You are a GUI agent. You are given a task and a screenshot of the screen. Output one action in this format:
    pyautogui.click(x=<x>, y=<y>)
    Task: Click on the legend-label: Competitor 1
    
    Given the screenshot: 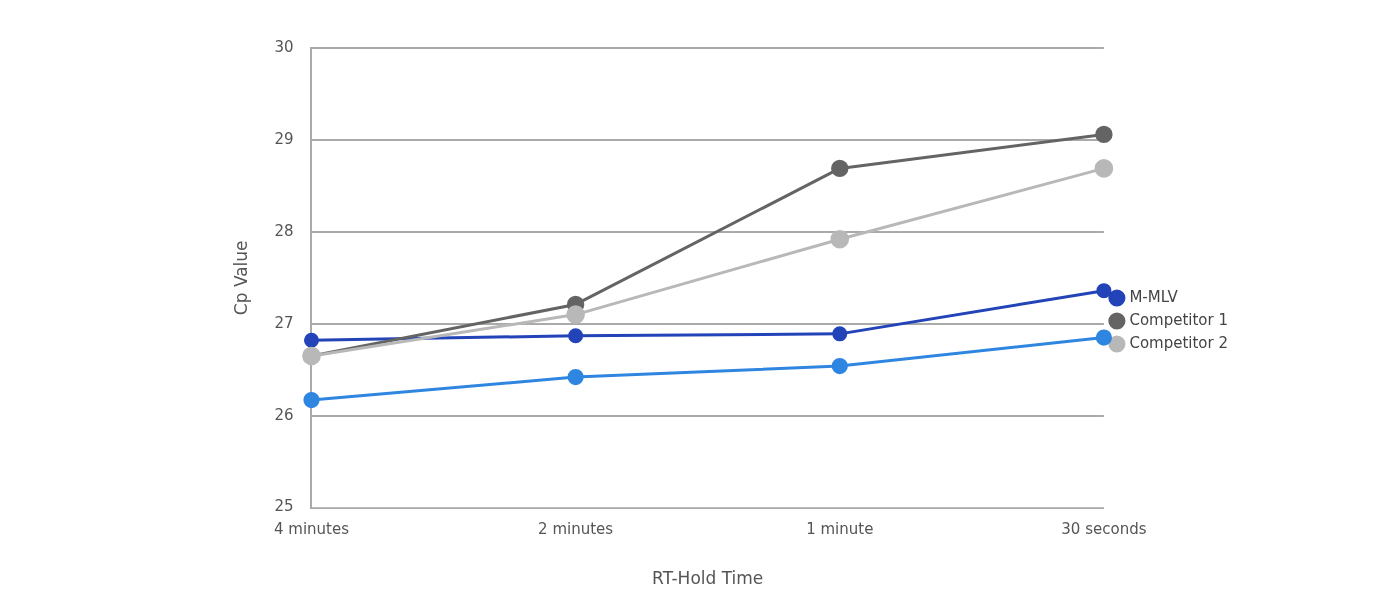 What is the action you would take?
    pyautogui.click(x=1179, y=319)
    